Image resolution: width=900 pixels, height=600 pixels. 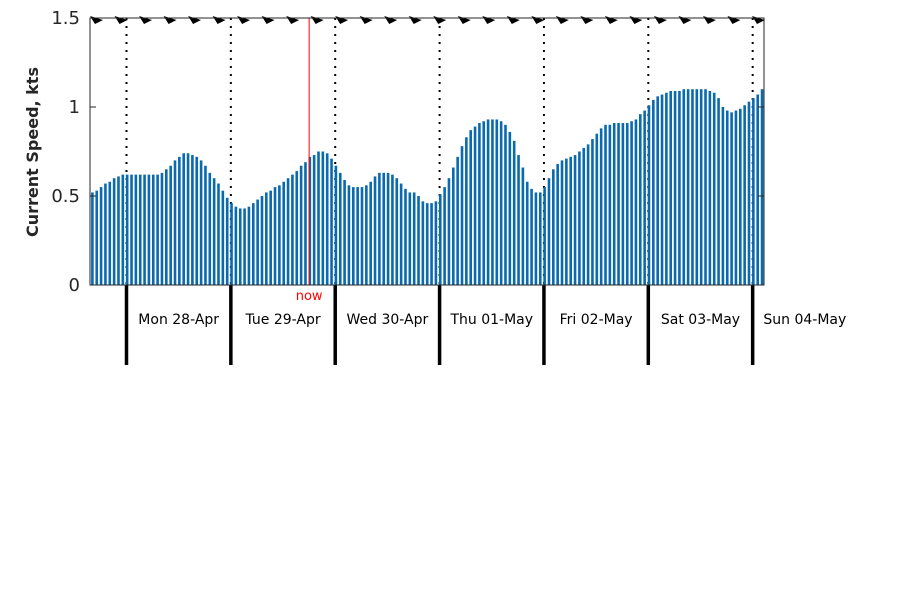 I want to click on y-tick-label: 0.5, so click(x=65, y=196).